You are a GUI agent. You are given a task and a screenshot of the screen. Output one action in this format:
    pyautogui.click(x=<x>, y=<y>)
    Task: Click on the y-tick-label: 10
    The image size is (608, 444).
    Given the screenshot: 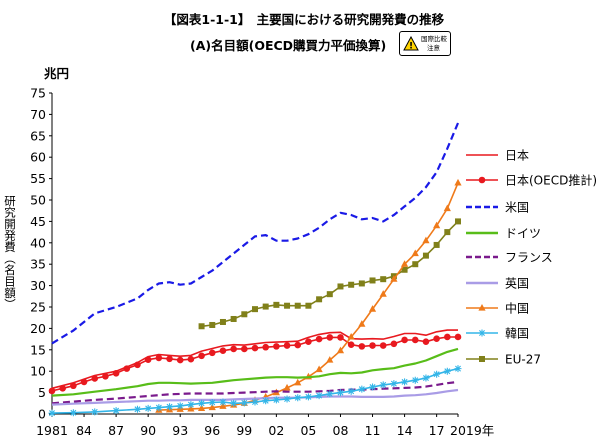 What is the action you would take?
    pyautogui.click(x=38, y=371)
    